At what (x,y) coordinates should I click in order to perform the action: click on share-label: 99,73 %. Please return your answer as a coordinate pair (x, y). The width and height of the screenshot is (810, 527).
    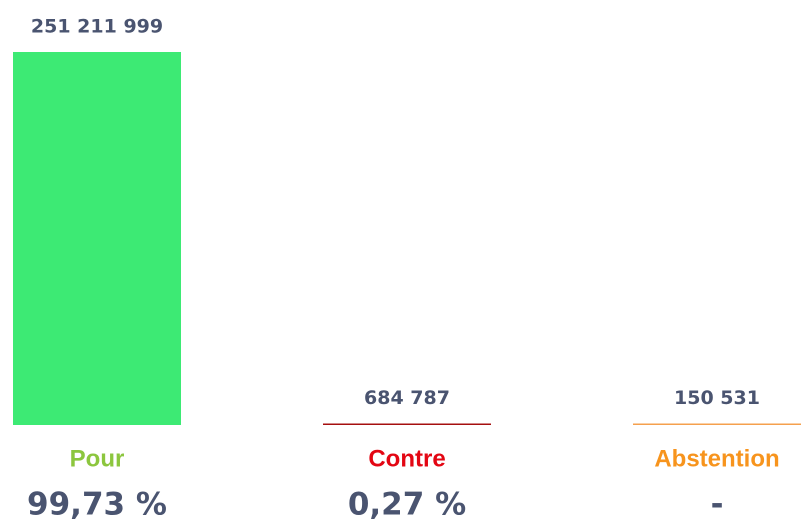
    Looking at the image, I should click on (97, 505).